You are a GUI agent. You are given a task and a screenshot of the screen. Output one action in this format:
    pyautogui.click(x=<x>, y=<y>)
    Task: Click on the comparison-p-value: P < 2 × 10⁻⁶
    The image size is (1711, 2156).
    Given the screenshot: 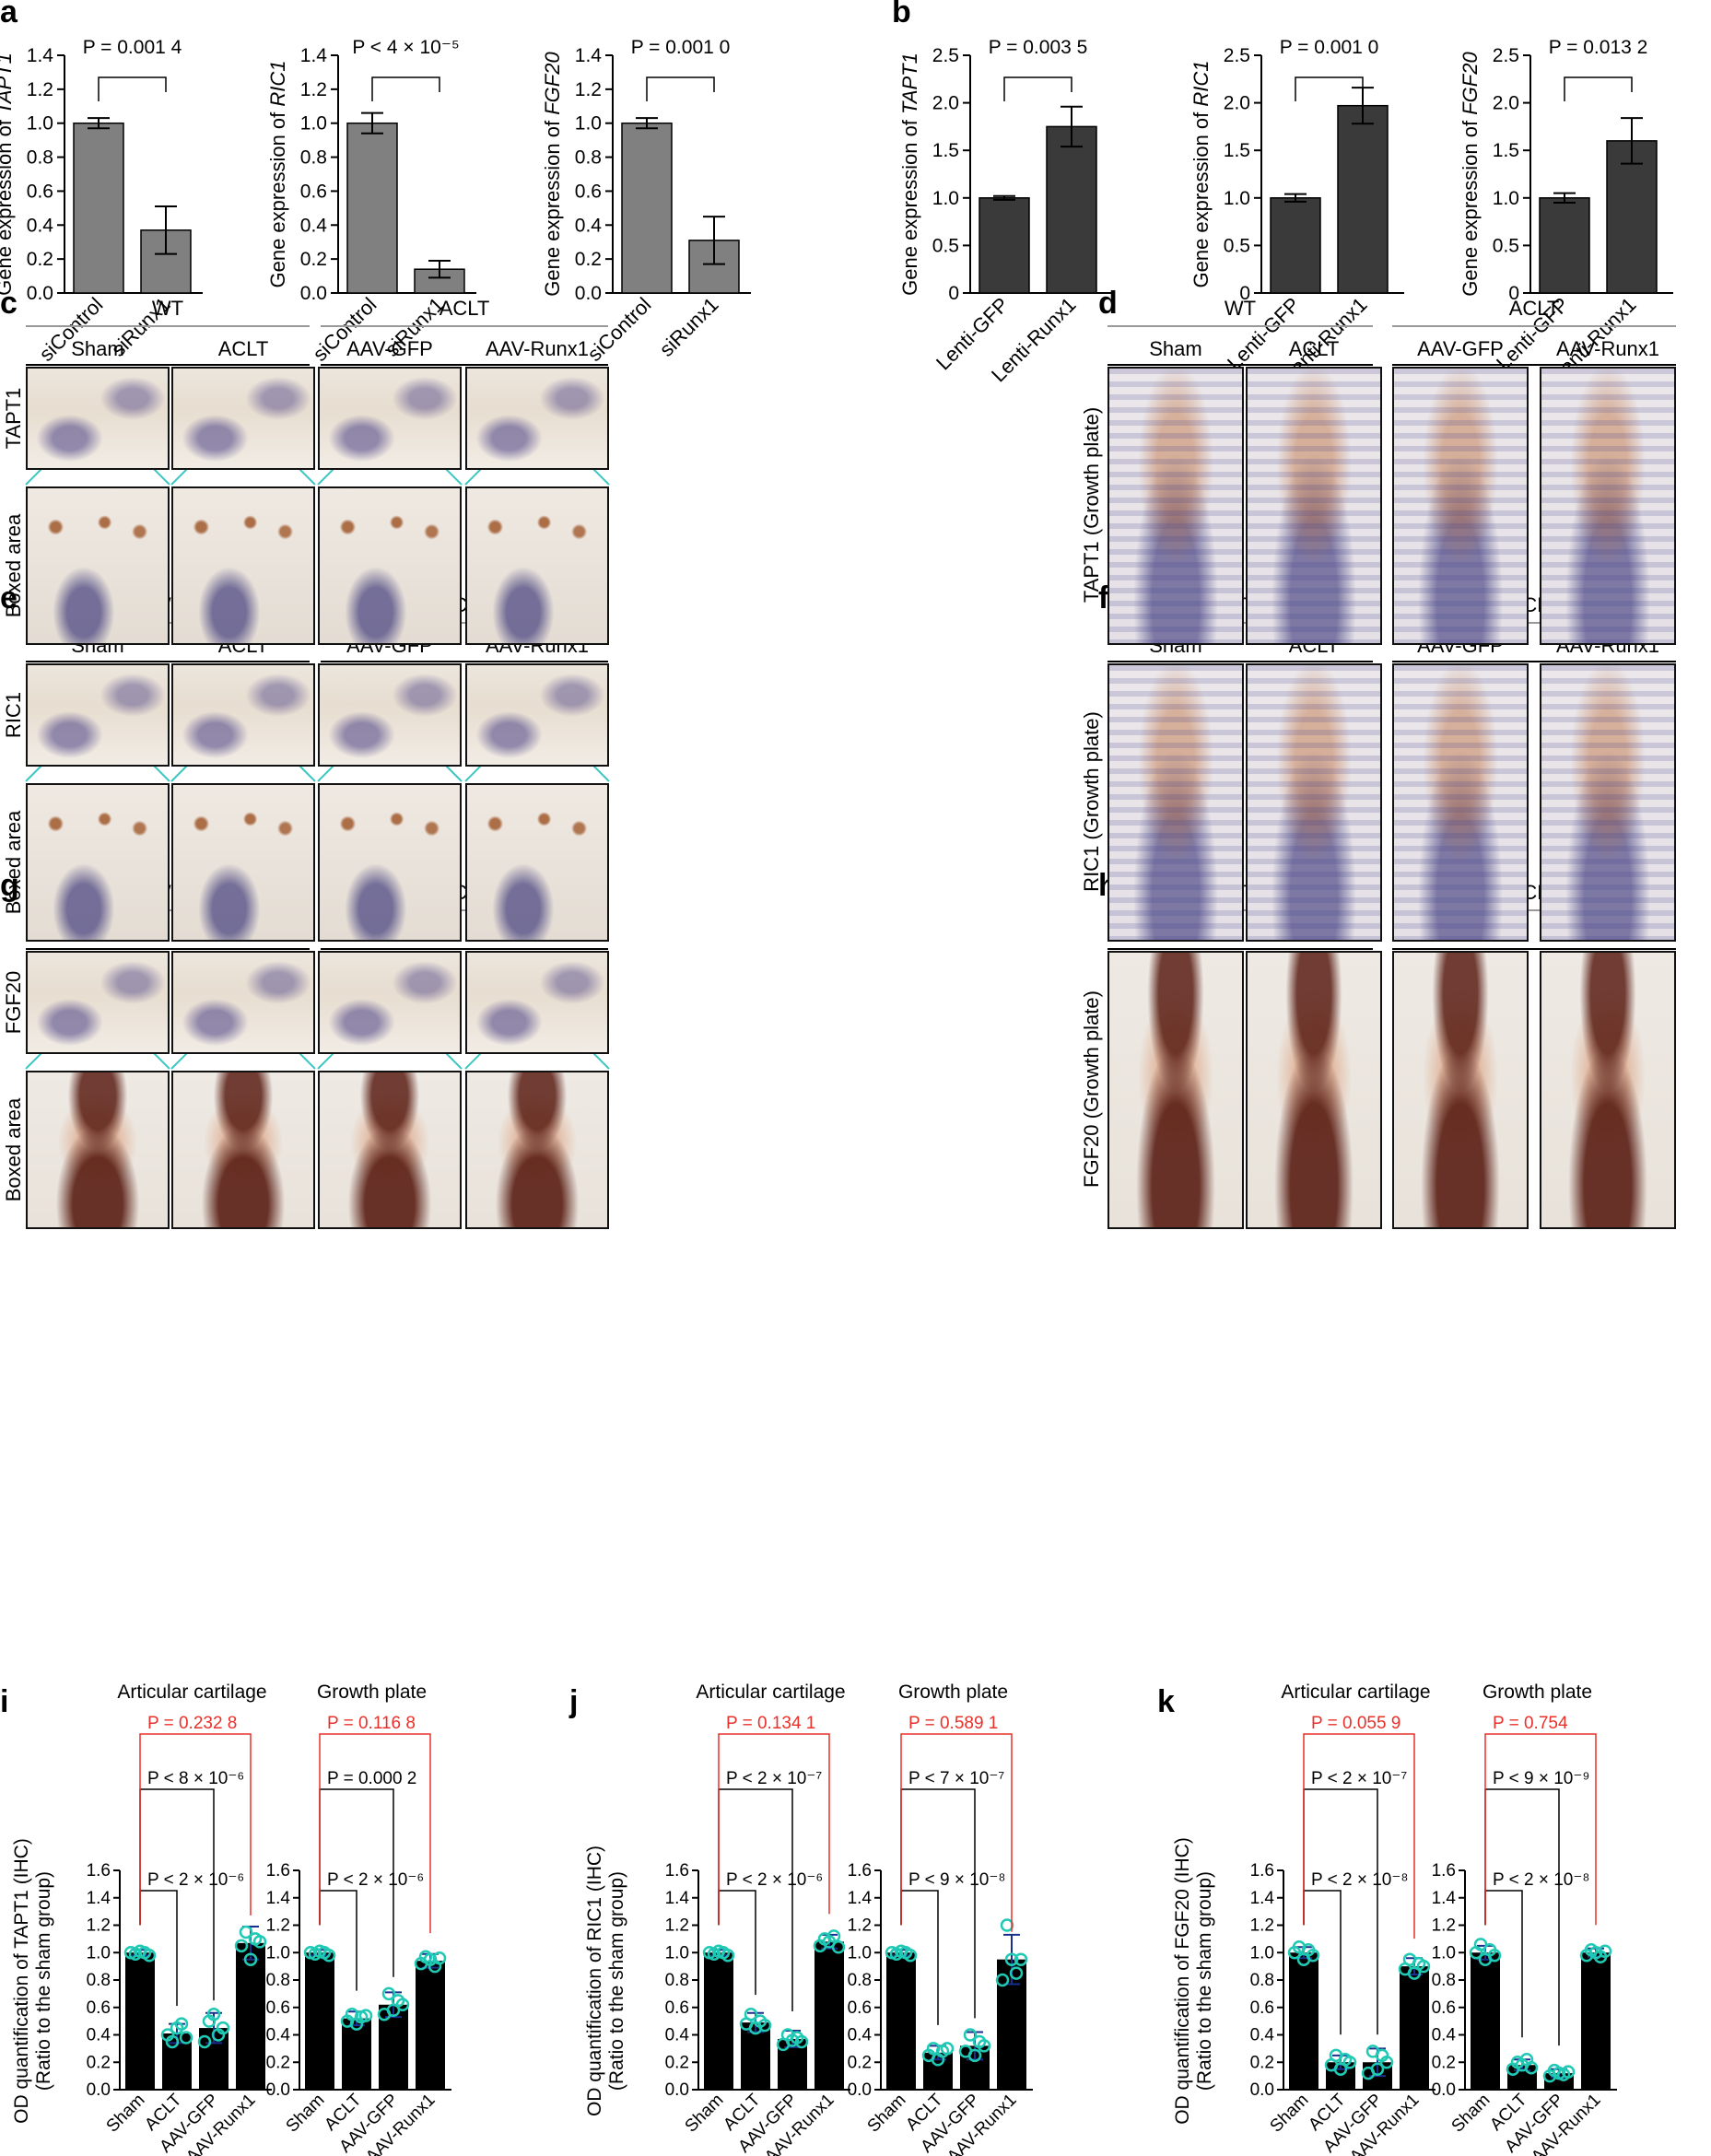 What is the action you would take?
    pyautogui.click(x=774, y=1880)
    